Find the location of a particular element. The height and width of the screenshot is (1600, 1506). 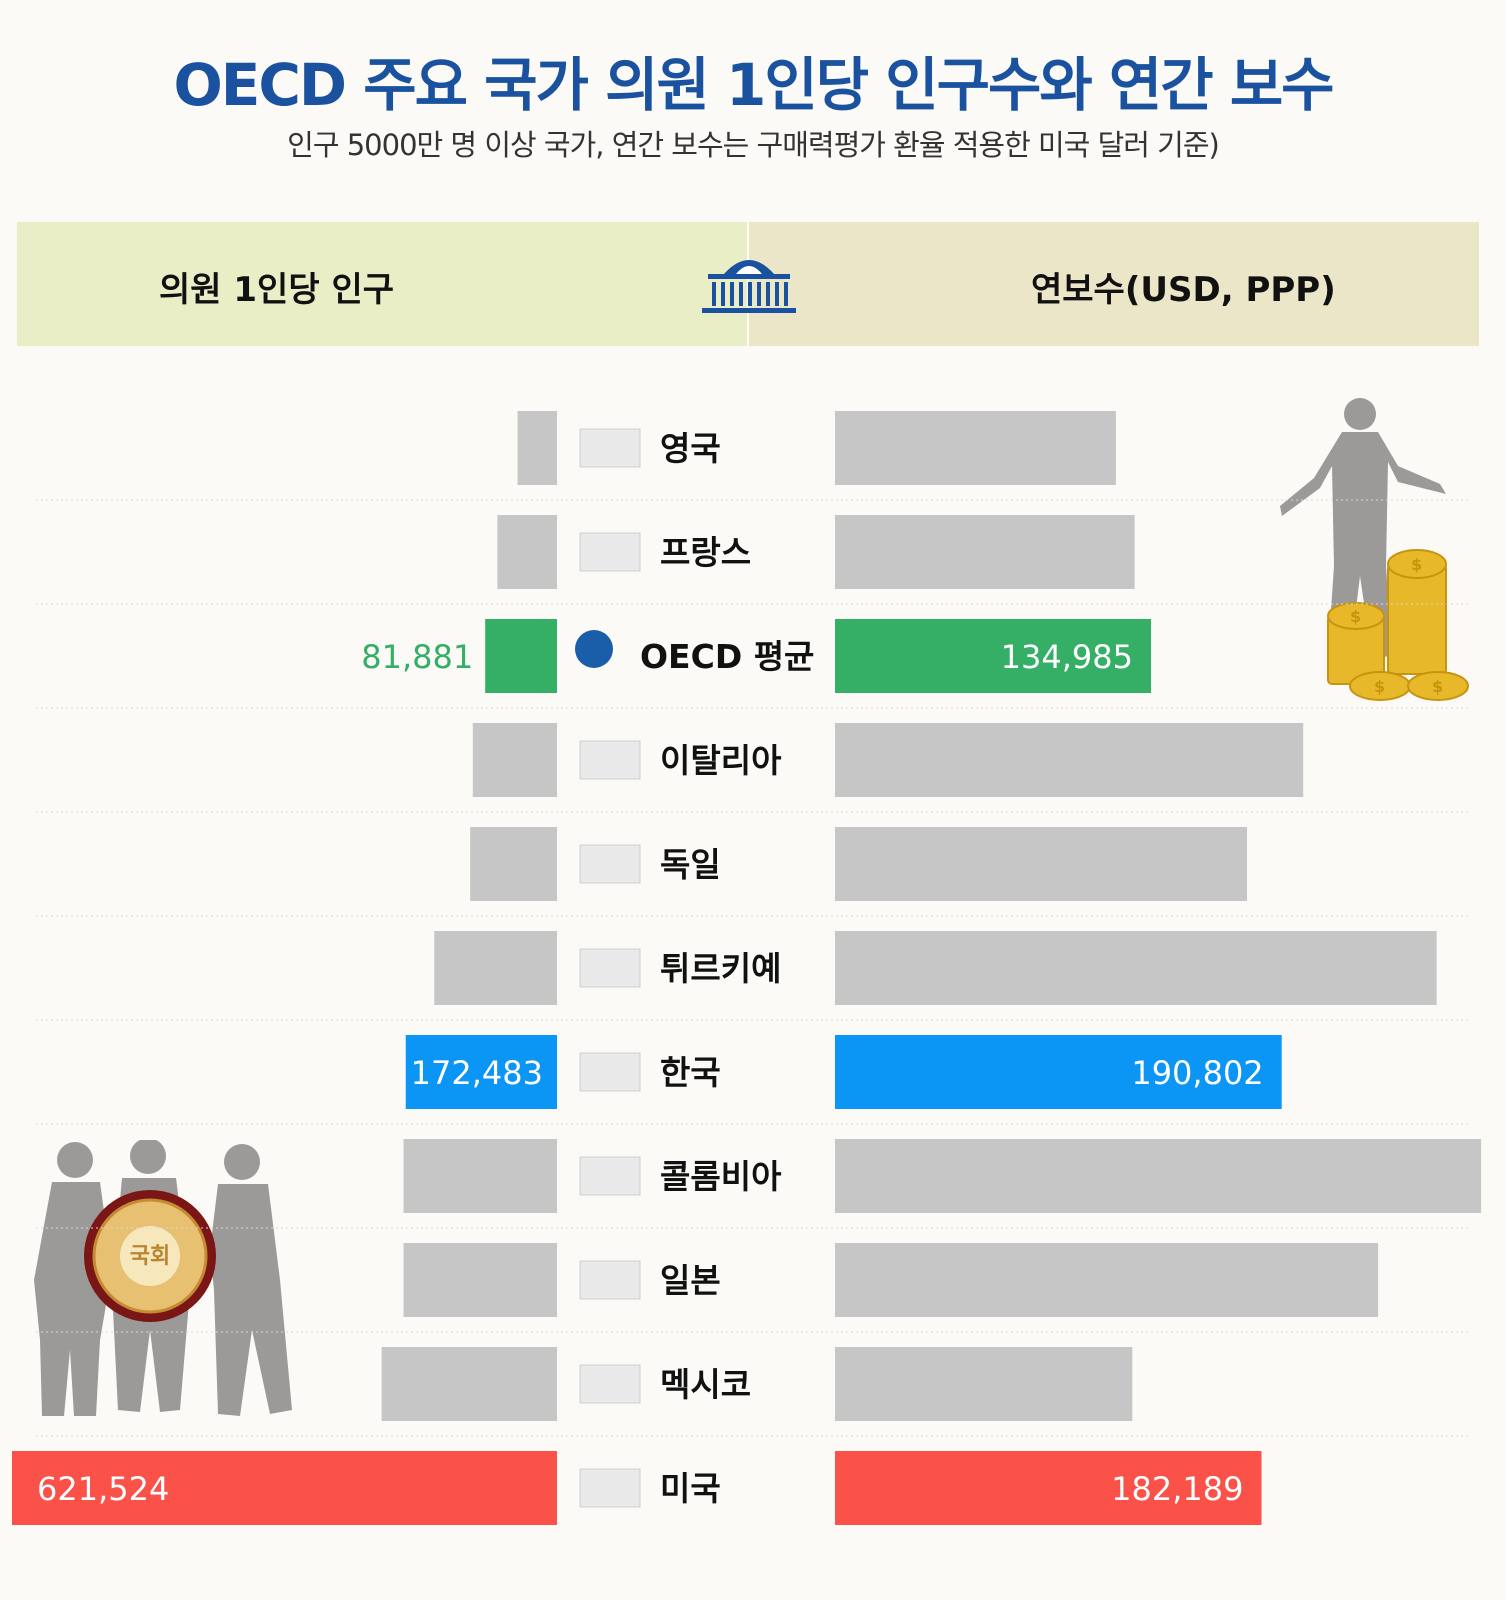

right-column-header: 연보수(USD, PPP) is located at coordinates (1114, 284).